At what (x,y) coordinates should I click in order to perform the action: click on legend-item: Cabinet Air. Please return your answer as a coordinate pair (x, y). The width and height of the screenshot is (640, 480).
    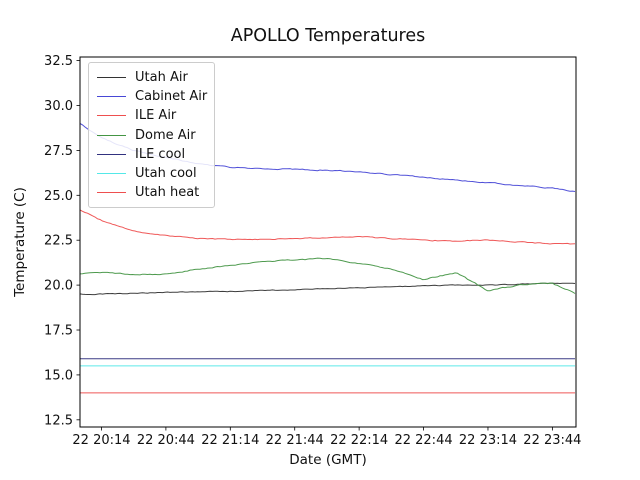
    Looking at the image, I should click on (152, 96).